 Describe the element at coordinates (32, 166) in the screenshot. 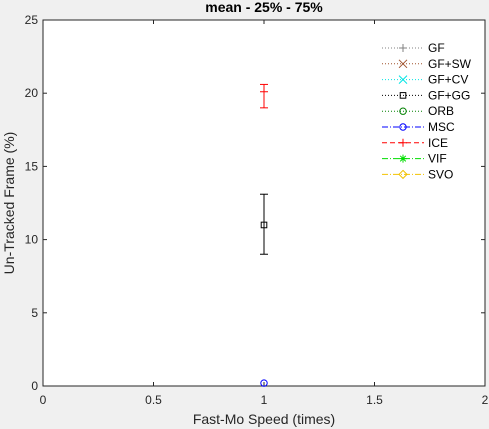

I see `y-tick-label: 15` at that location.